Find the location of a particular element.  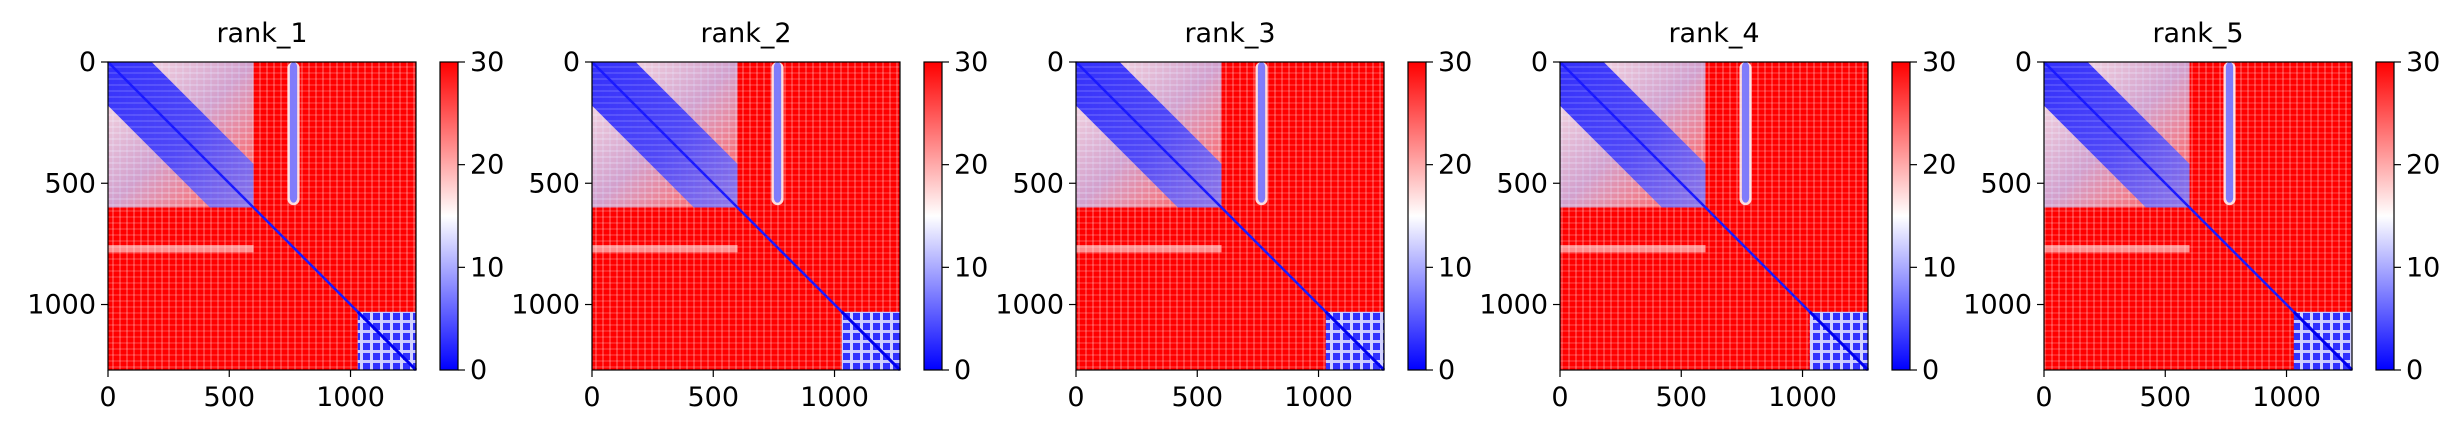

panel-title: rank_2 is located at coordinates (745, 33).